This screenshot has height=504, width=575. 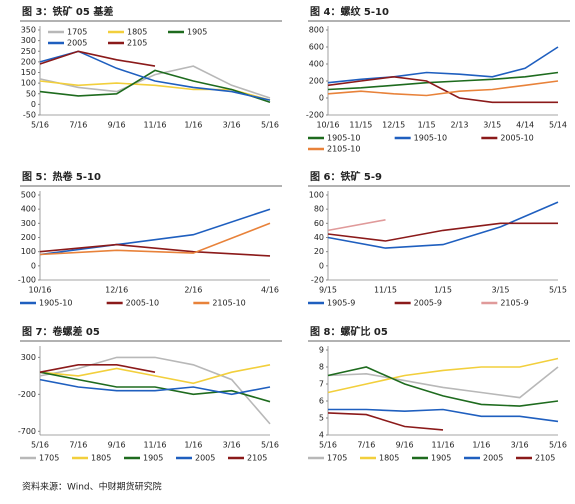 What do you see at coordinates (27, 431) in the screenshot?
I see `y-tick-label: -700` at bounding box center [27, 431].